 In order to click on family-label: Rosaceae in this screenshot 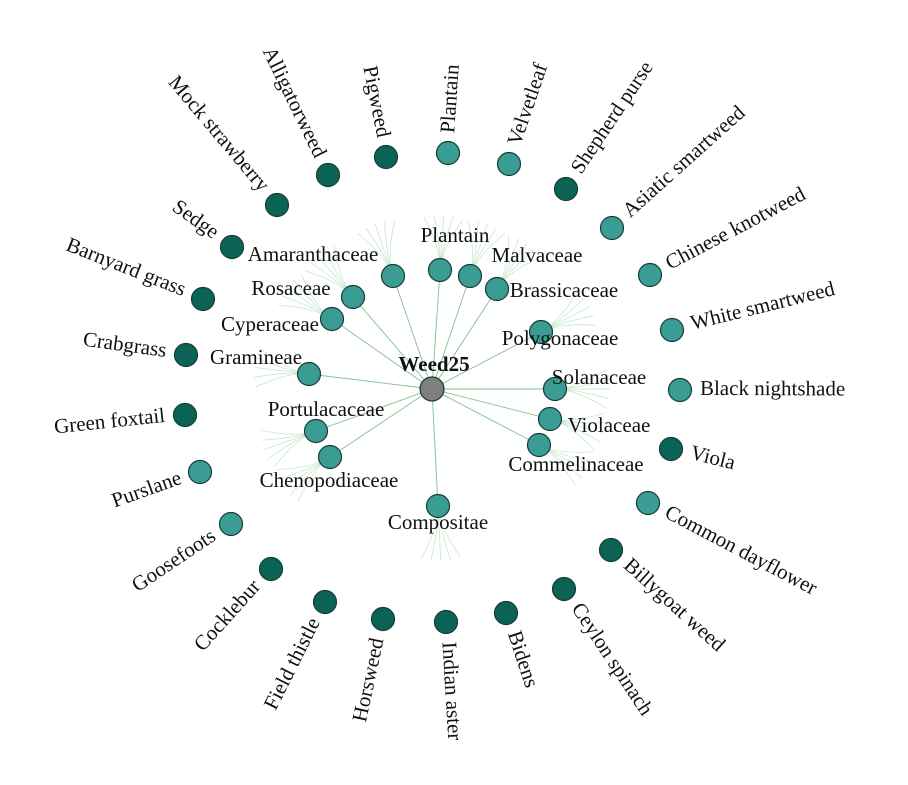, I will do `click(290, 288)`.